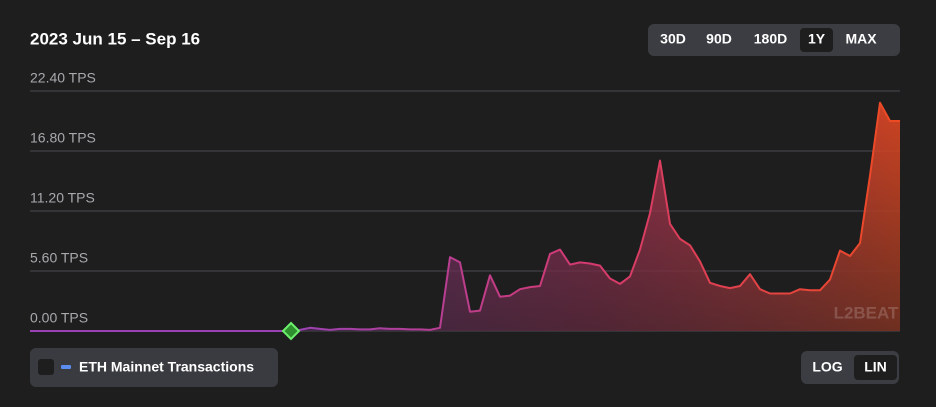 The height and width of the screenshot is (407, 936). Describe the element at coordinates (63, 138) in the screenshot. I see `y-tick-label: 16.80 TPS` at that location.